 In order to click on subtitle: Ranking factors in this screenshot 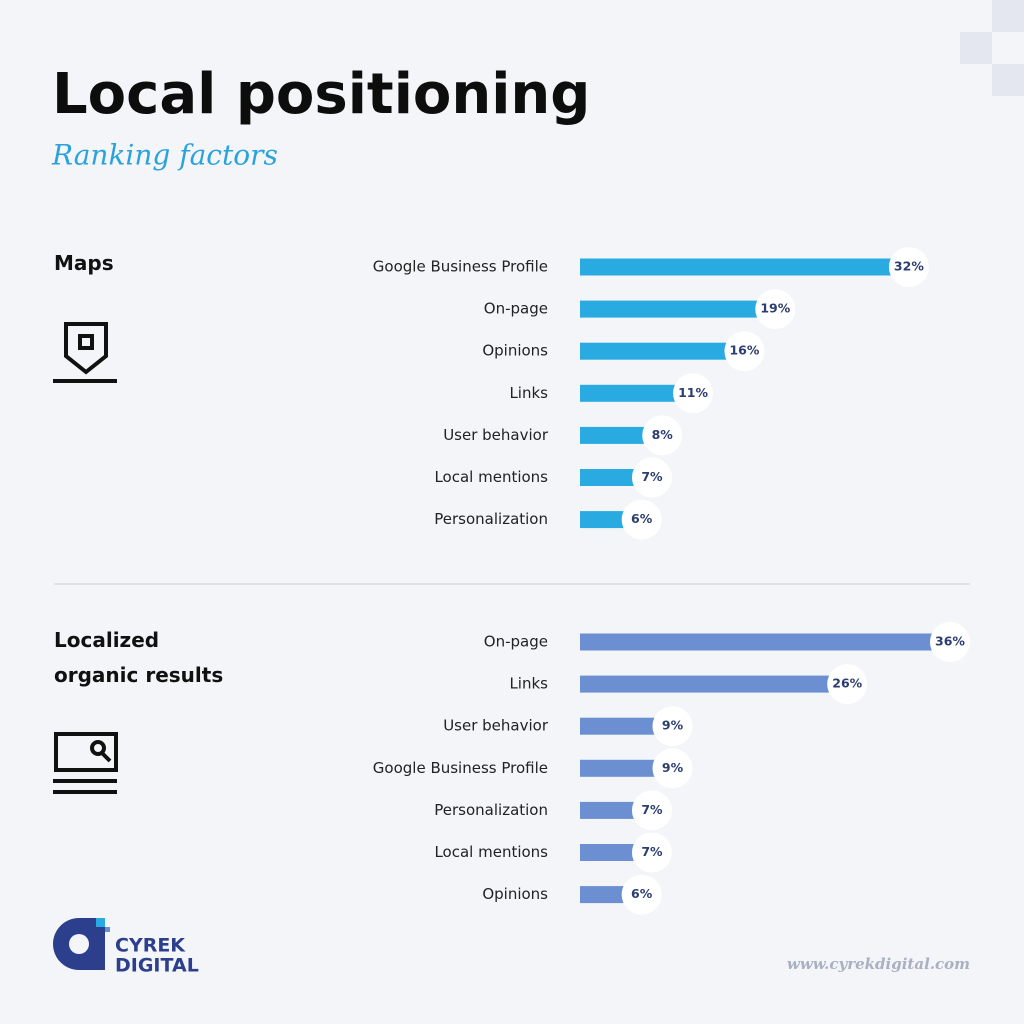, I will do `click(164, 155)`.